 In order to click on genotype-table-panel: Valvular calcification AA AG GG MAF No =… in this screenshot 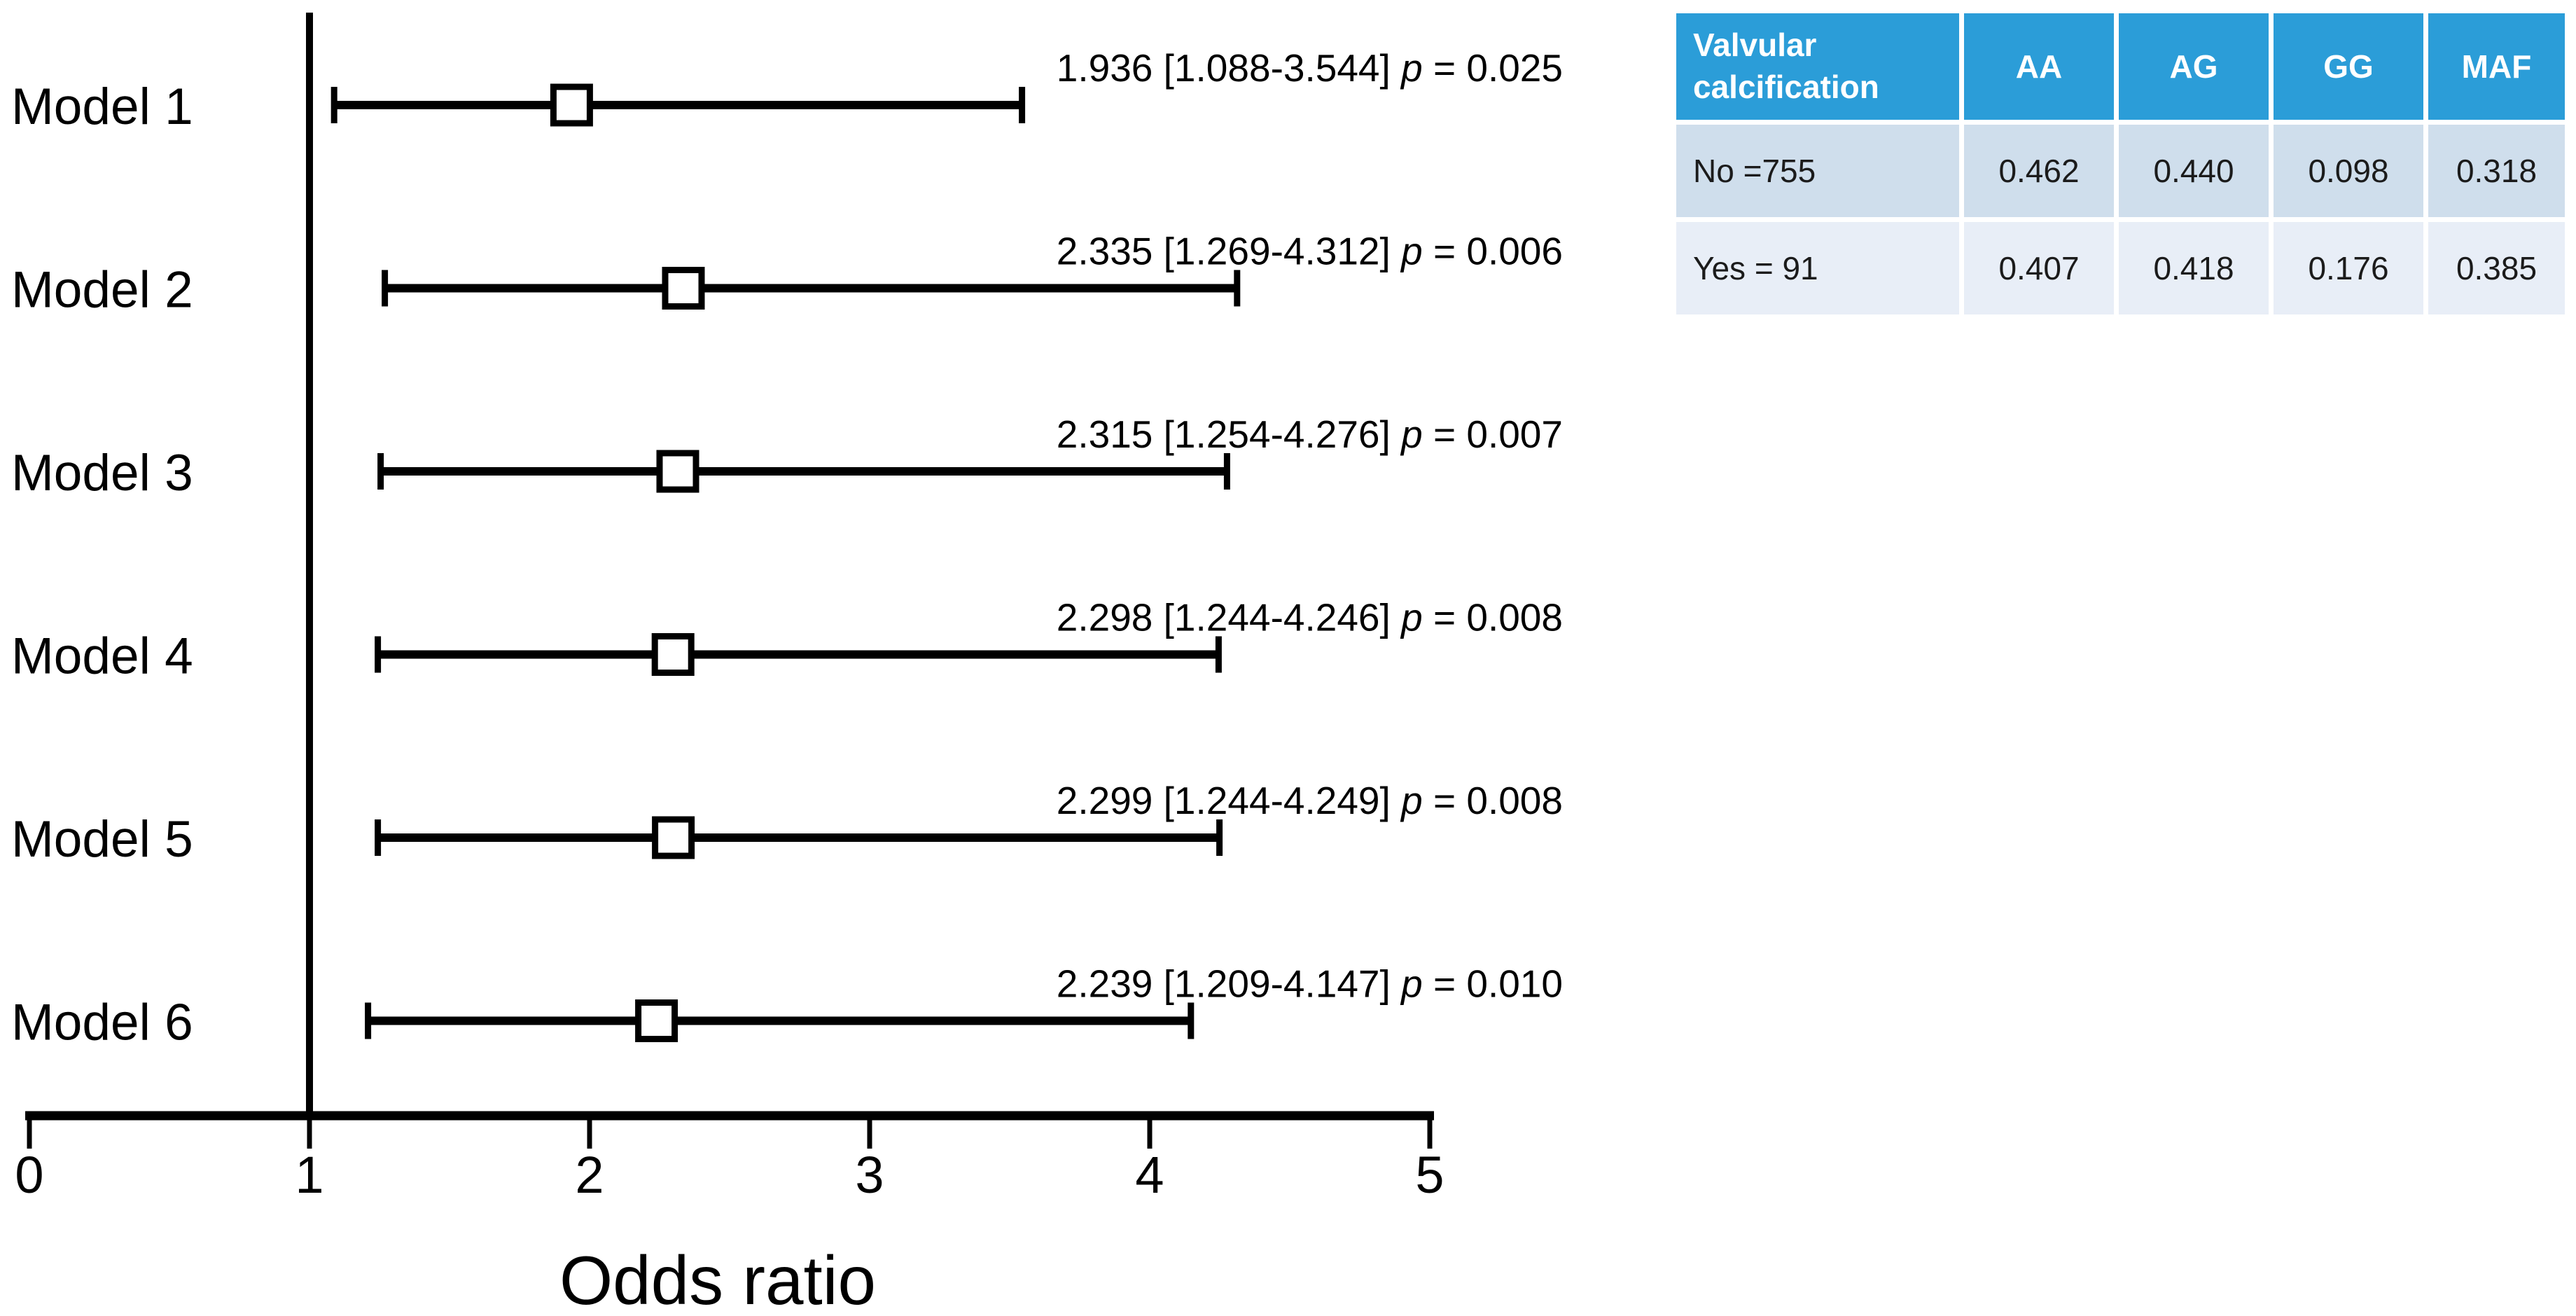, I will do `click(2120, 163)`.